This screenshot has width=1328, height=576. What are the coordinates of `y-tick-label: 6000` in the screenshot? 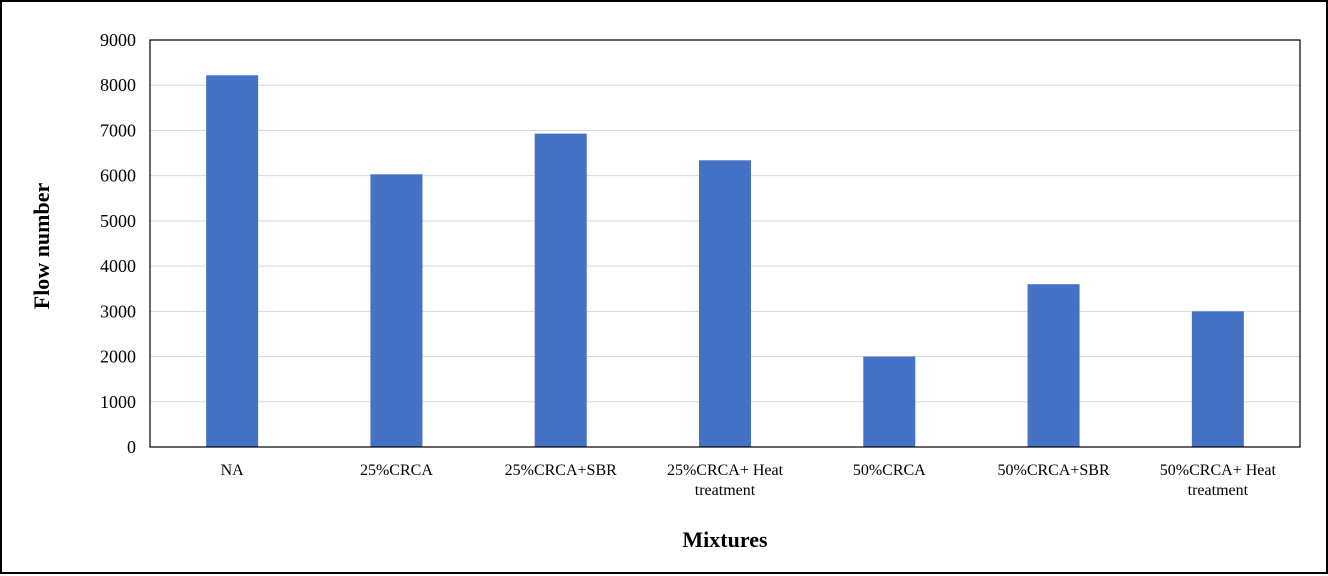 It's located at (118, 176).